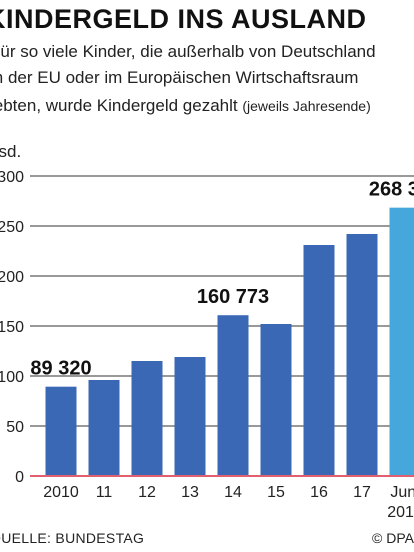 The height and width of the screenshot is (552, 414). I want to click on x-tick-label: 2010, so click(61, 492).